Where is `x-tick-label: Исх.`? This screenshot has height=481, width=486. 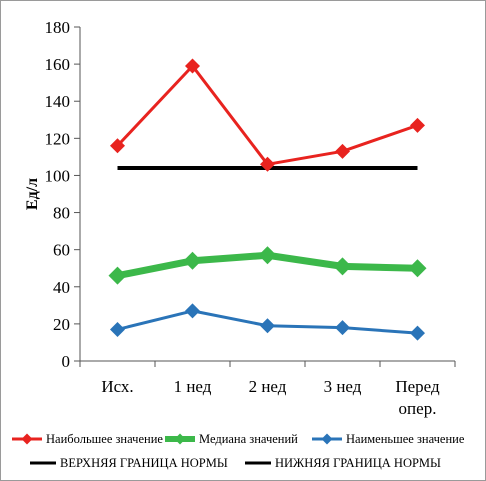 x-tick-label: Исх. is located at coordinates (117, 386).